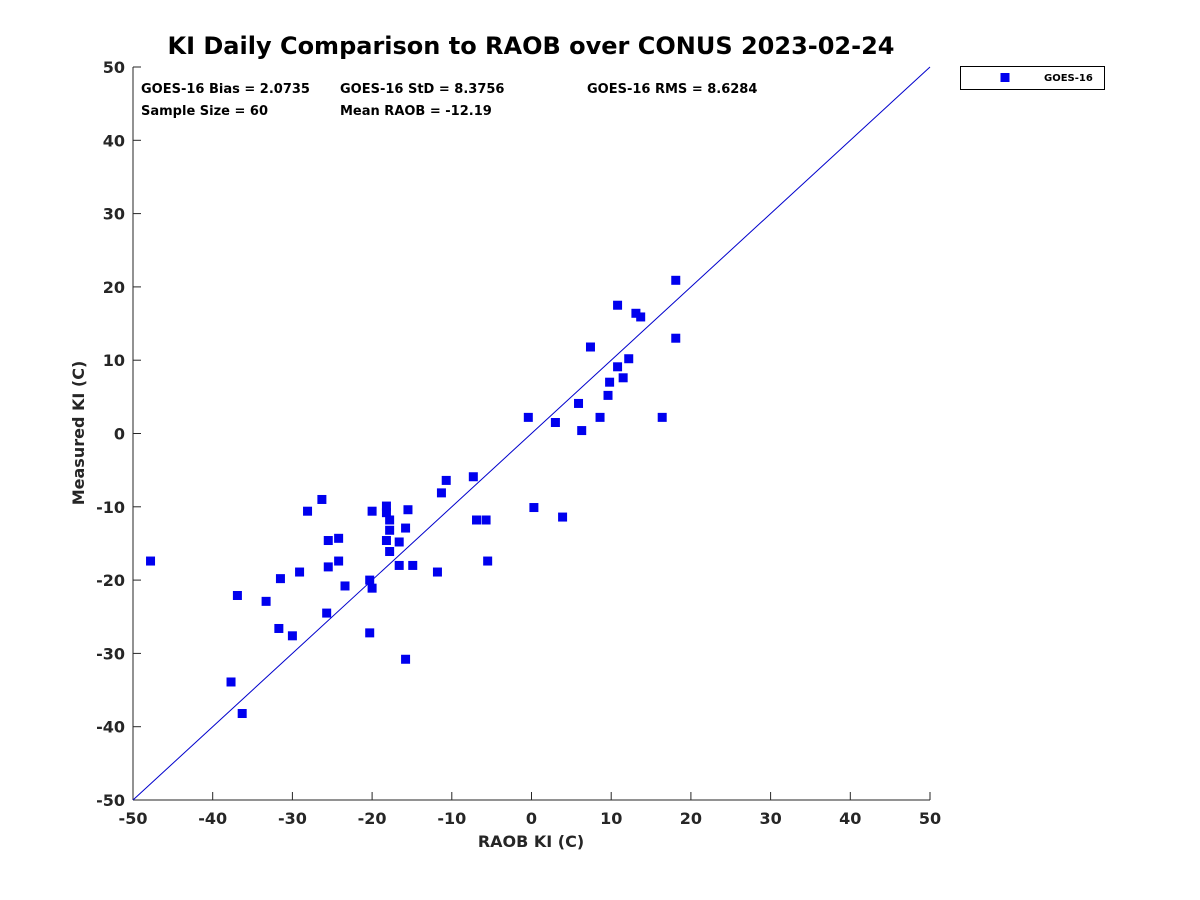 This screenshot has width=1200, height=900. I want to click on stat-sample-size: Sample Size = 60, so click(204, 111).